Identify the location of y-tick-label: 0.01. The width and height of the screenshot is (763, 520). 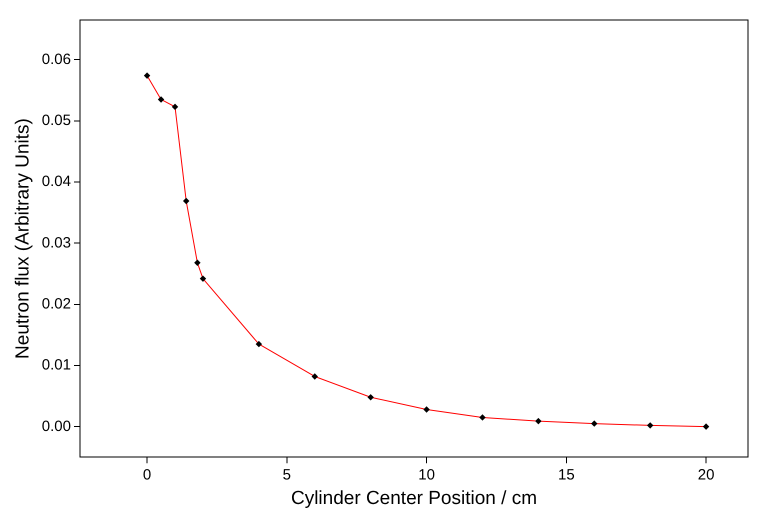
(56, 365).